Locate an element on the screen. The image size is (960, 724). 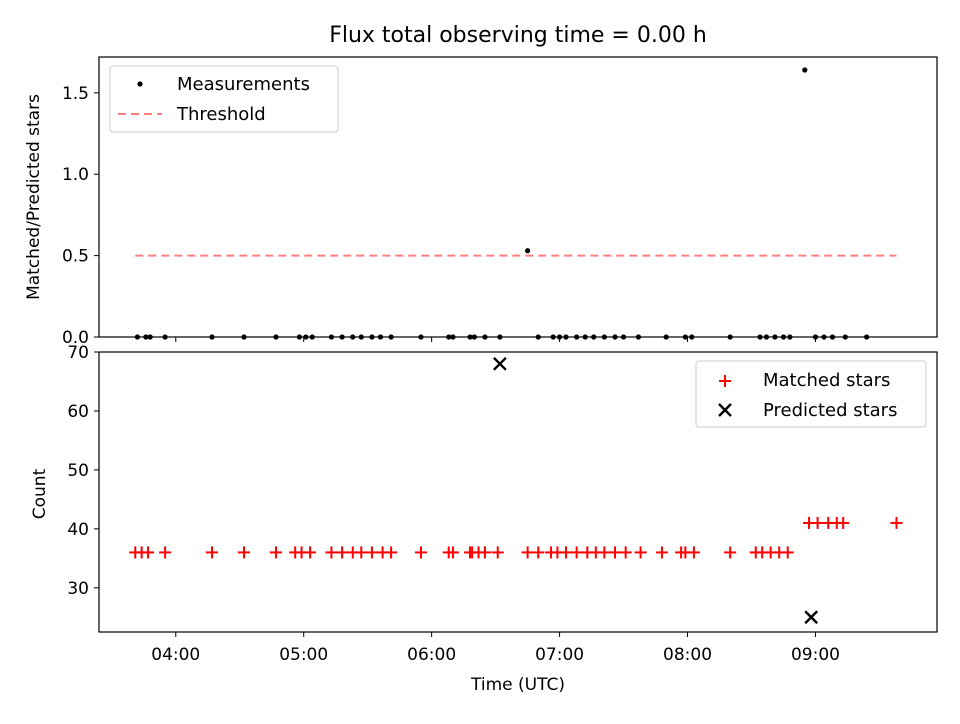
bottom-x-tick-label: 07:00 is located at coordinates (559, 655).